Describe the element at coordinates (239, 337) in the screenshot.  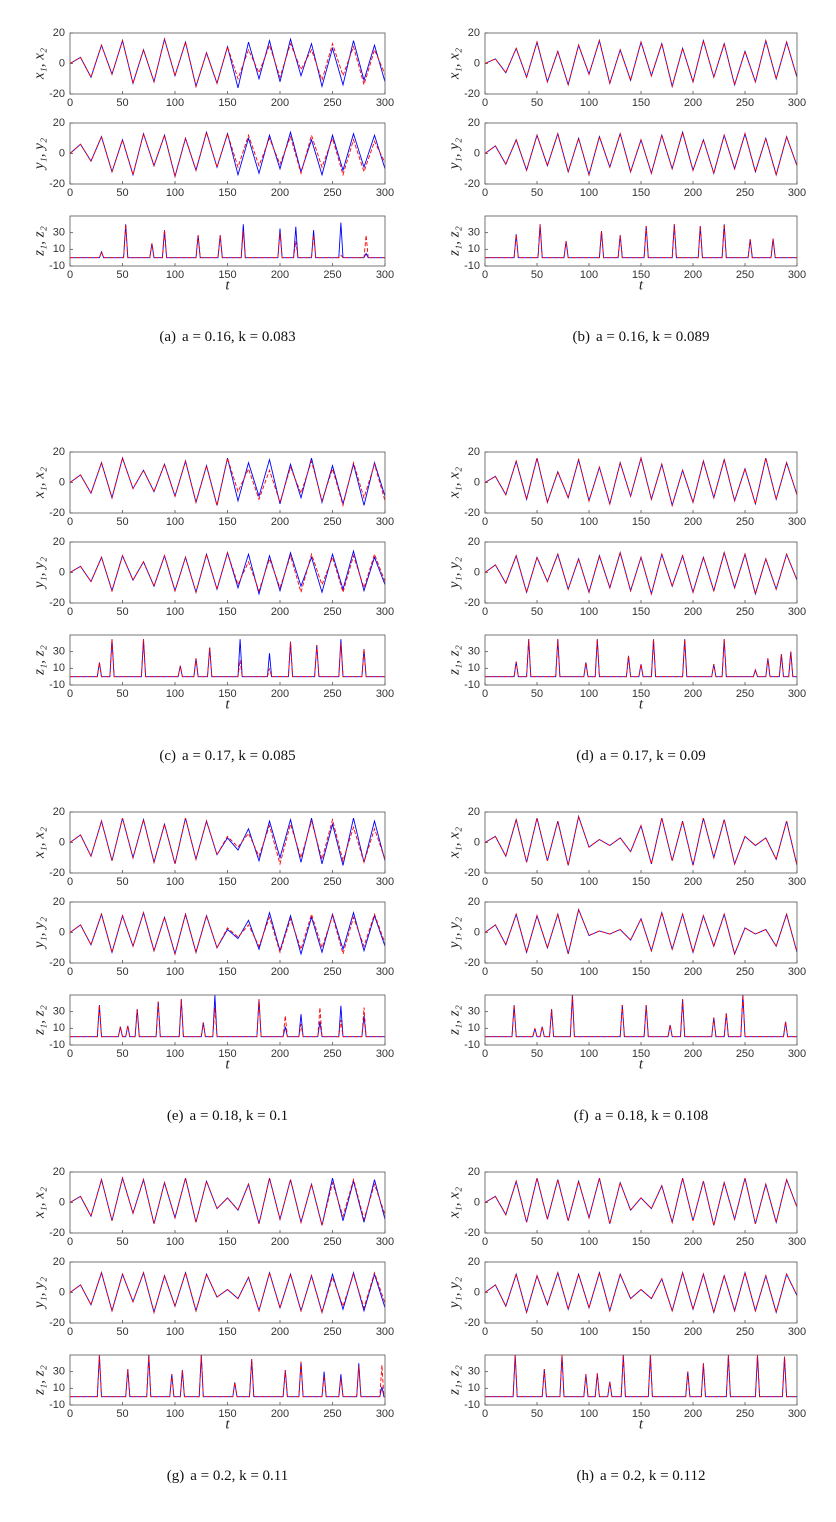
I see `caption-text: a = 0.16, k = 0.083` at that location.